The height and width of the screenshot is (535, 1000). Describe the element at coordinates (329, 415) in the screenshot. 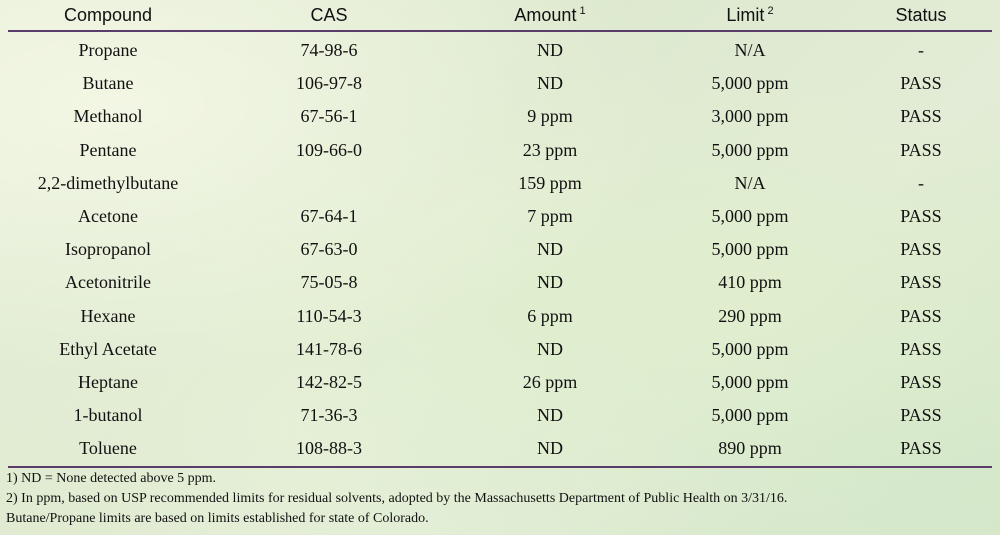

I see `cell-cas: 71-36-3` at that location.